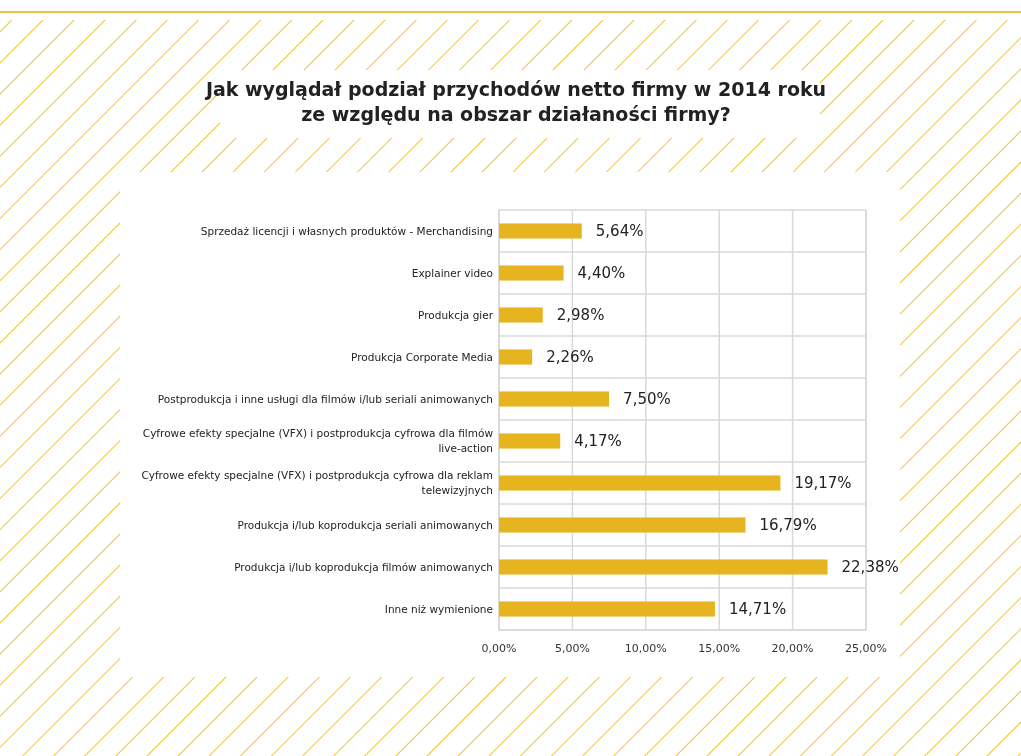  What do you see at coordinates (619, 231) in the screenshot?
I see `data-label: 5,64%` at bounding box center [619, 231].